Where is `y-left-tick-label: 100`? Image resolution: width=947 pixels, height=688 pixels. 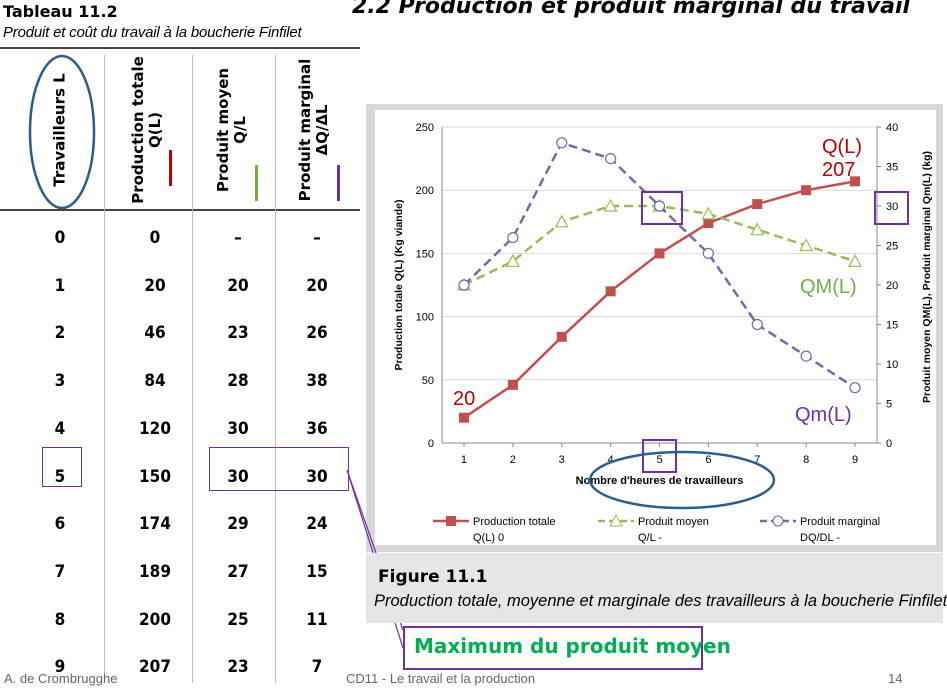 y-left-tick-label: 100 is located at coordinates (425, 318).